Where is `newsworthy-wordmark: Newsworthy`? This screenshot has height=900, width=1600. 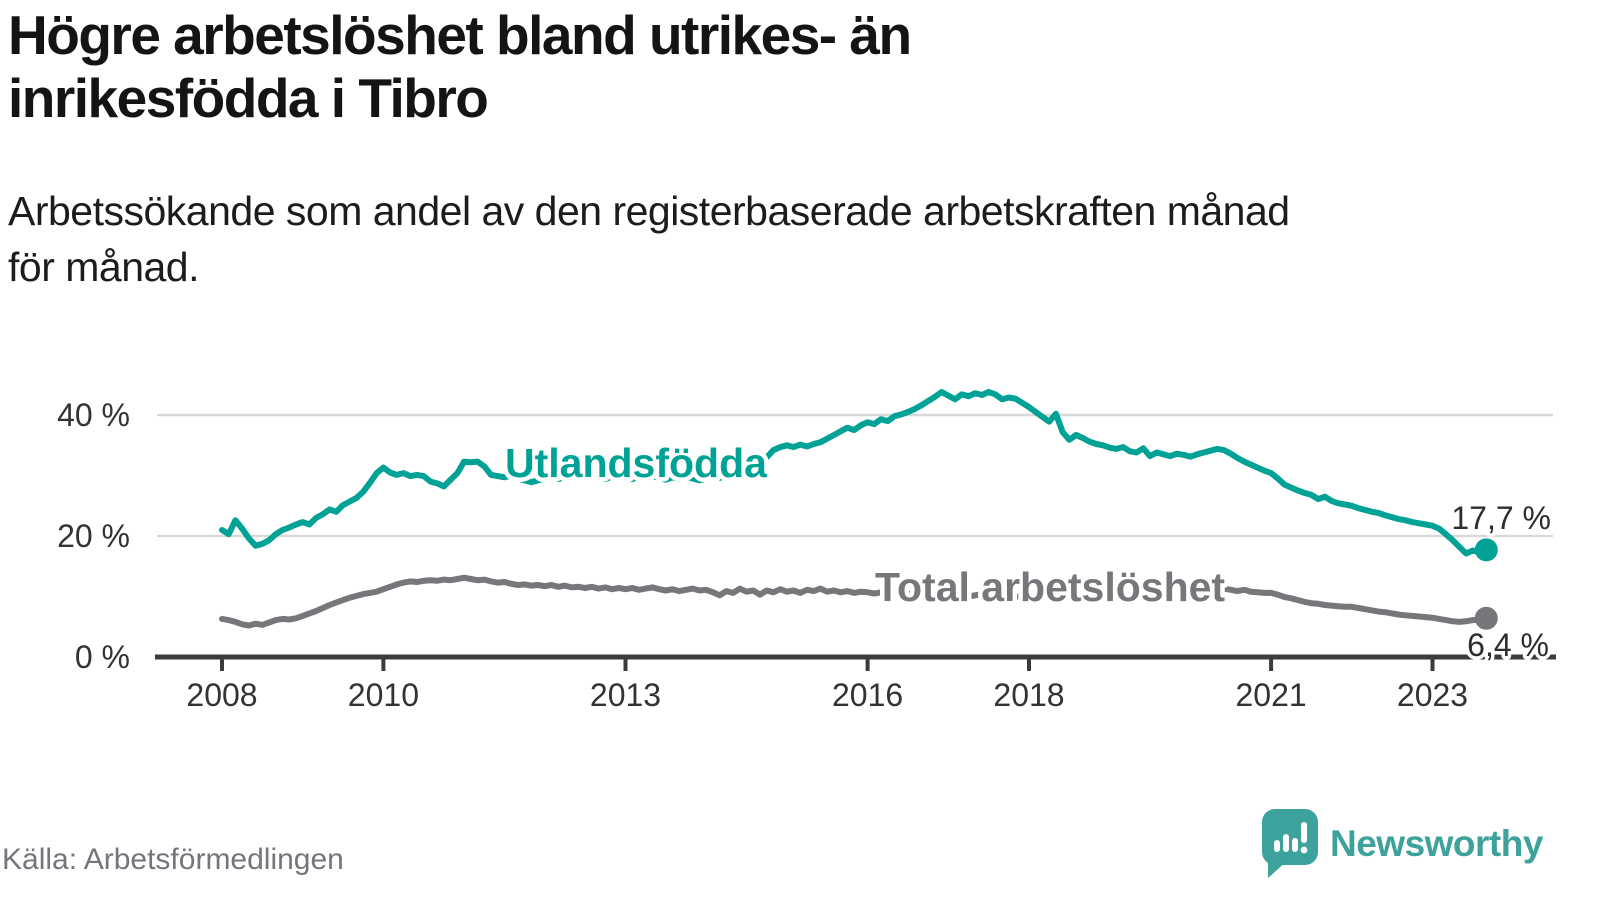
newsworthy-wordmark: Newsworthy is located at coordinates (1436, 843).